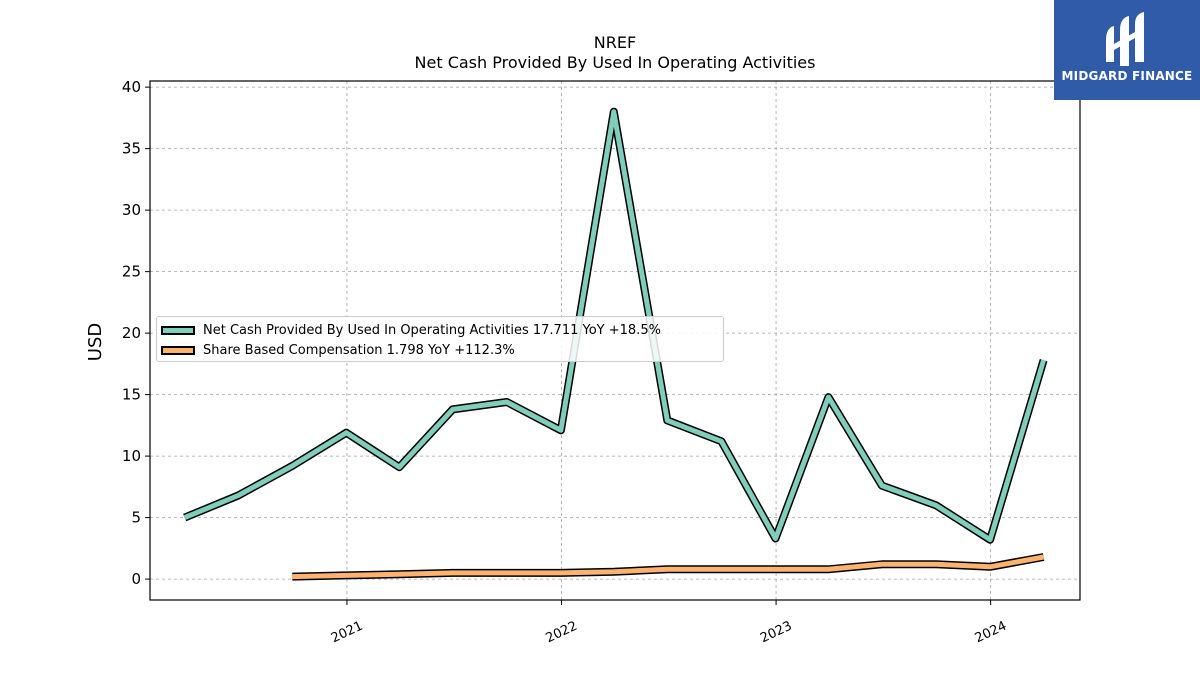  What do you see at coordinates (131, 333) in the screenshot?
I see `y-tick-label: 20` at bounding box center [131, 333].